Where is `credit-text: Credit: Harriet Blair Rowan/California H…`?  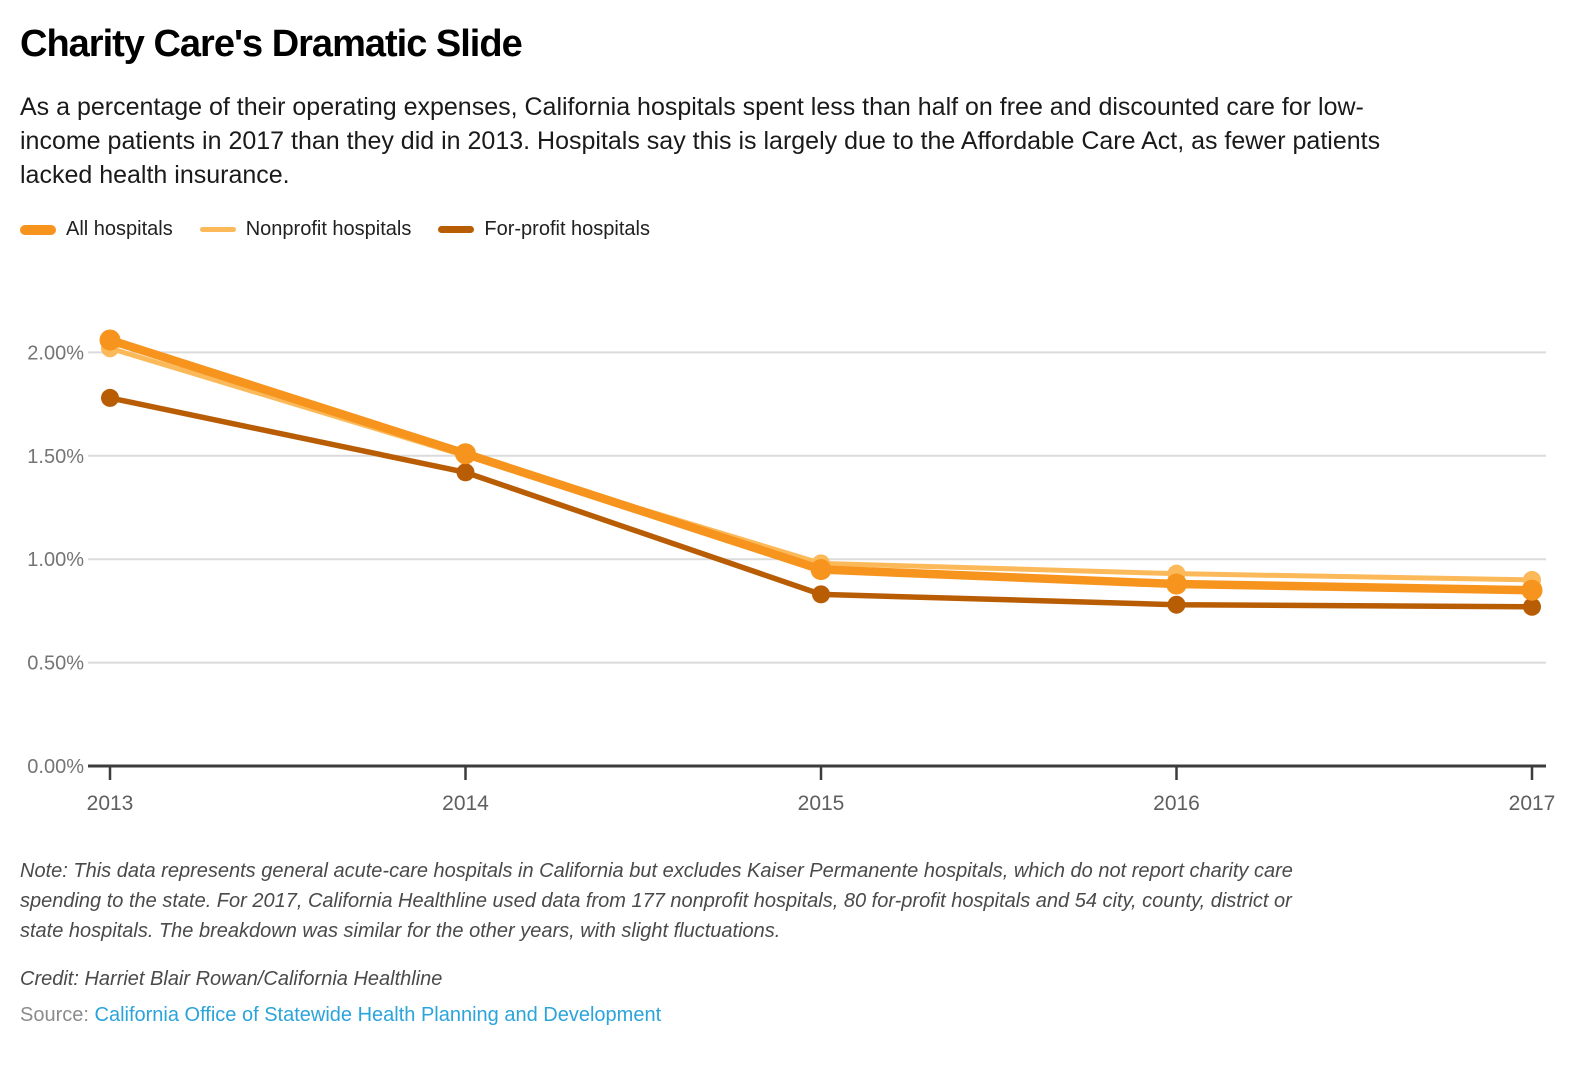
credit-text: Credit: Harriet Blair Rowan/California H… is located at coordinates (231, 979).